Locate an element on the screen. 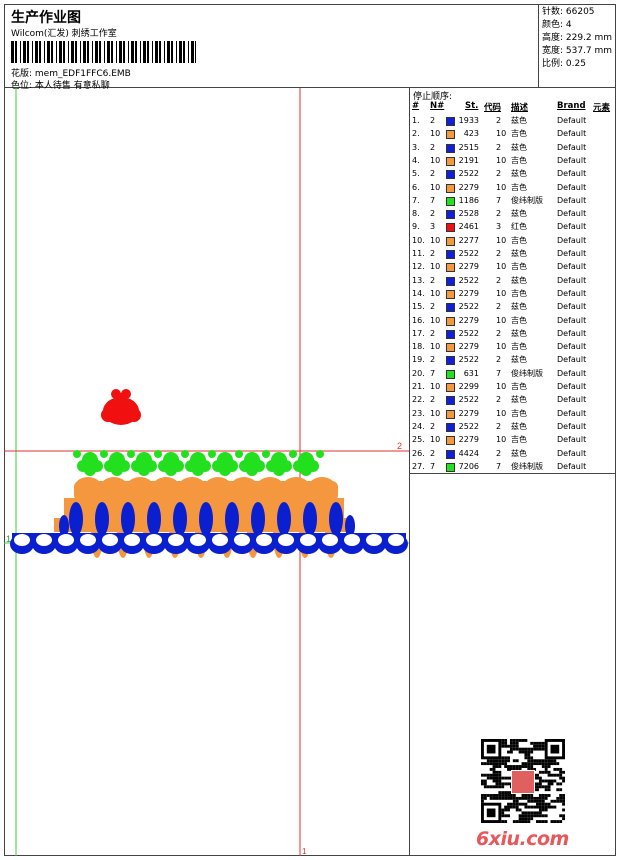 Image resolution: width=620 pixels, height=860 pixels. sequence-row: 13. 2 2522 2 兹色 Default is located at coordinates (513, 281).